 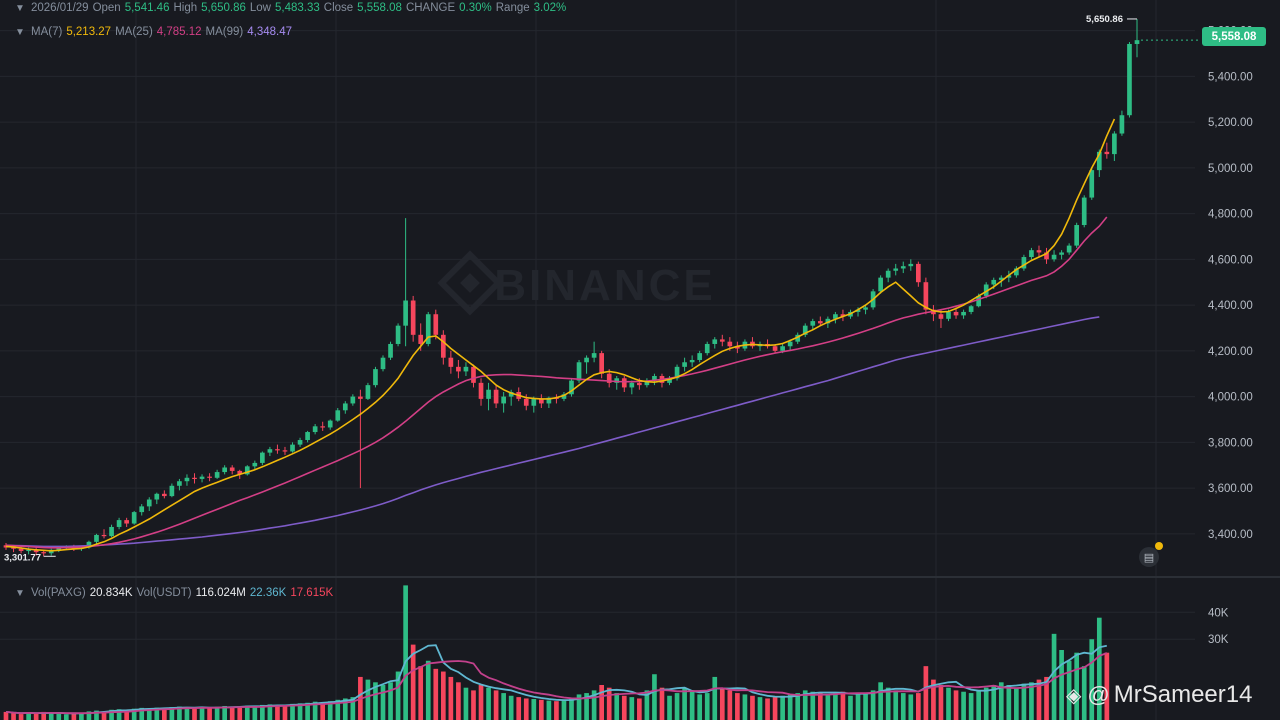 I want to click on at-symbol: @, so click(x=1098, y=694).